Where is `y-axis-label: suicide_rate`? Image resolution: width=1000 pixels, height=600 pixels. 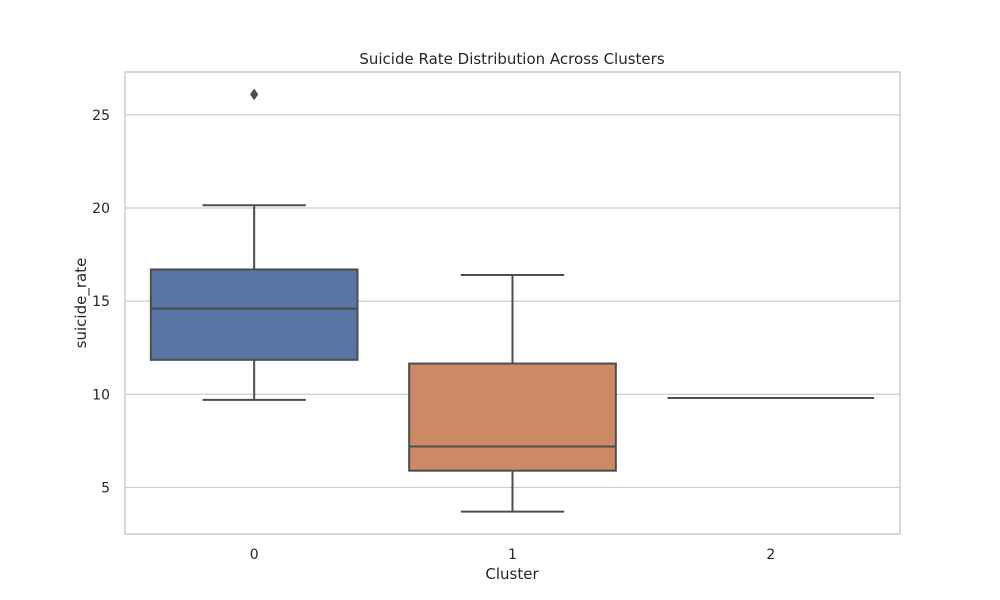
y-axis-label: suicide_rate is located at coordinates (81, 303).